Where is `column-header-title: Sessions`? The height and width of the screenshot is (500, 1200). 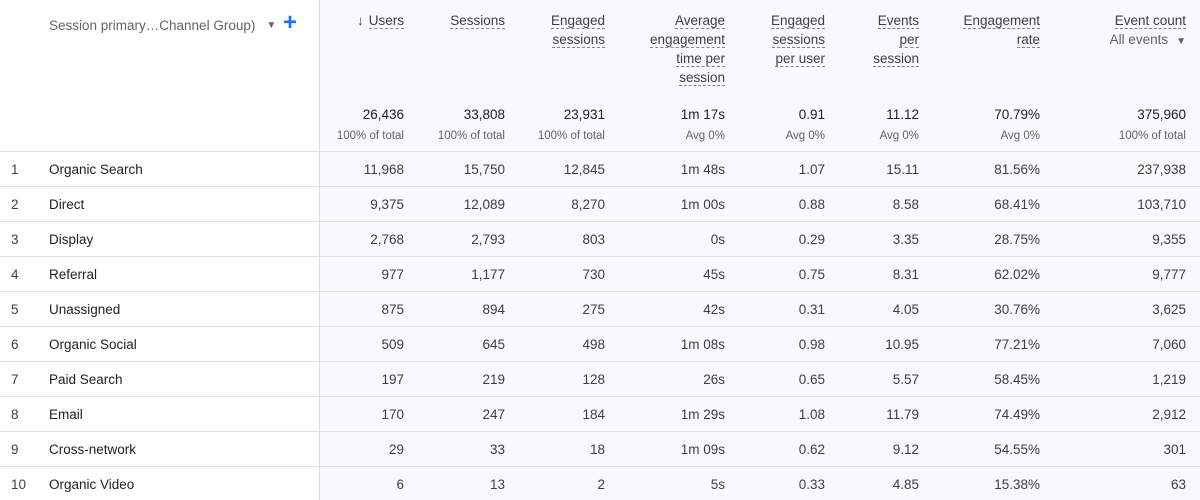
column-header-title: Sessions is located at coordinates (477, 20).